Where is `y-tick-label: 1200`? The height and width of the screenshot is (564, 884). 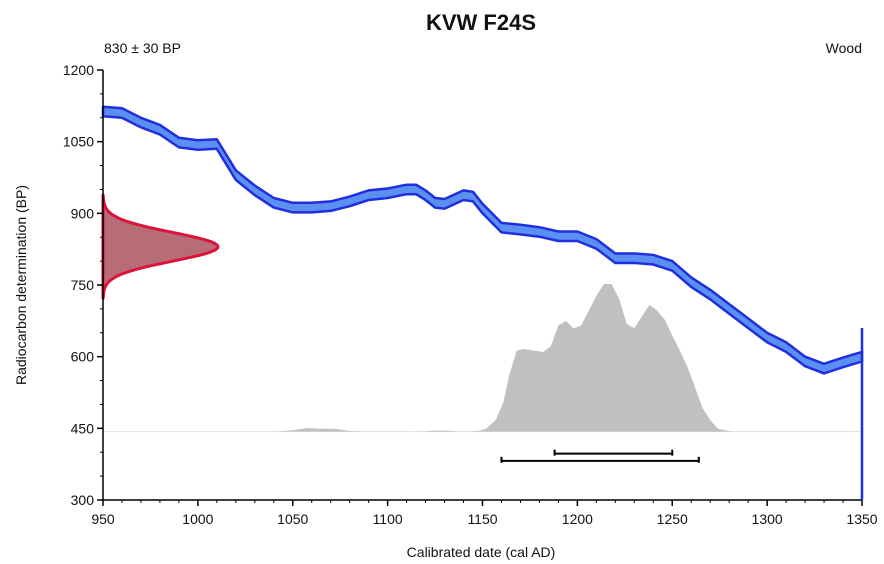
y-tick-label: 1200 is located at coordinates (78, 70).